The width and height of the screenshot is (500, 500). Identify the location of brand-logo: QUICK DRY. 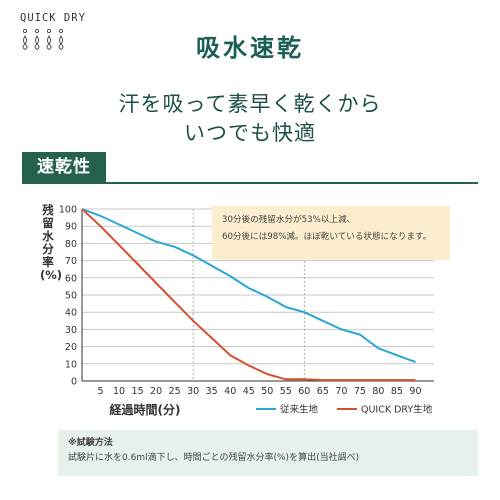
(55, 33).